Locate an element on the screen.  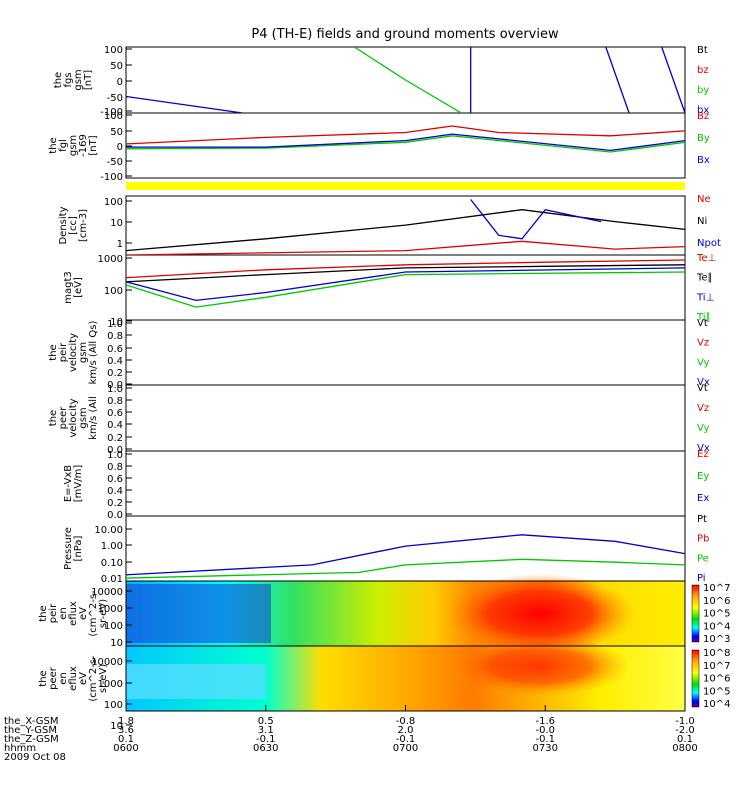
ytick-label-fgl: -50 is located at coordinates (115, 162).